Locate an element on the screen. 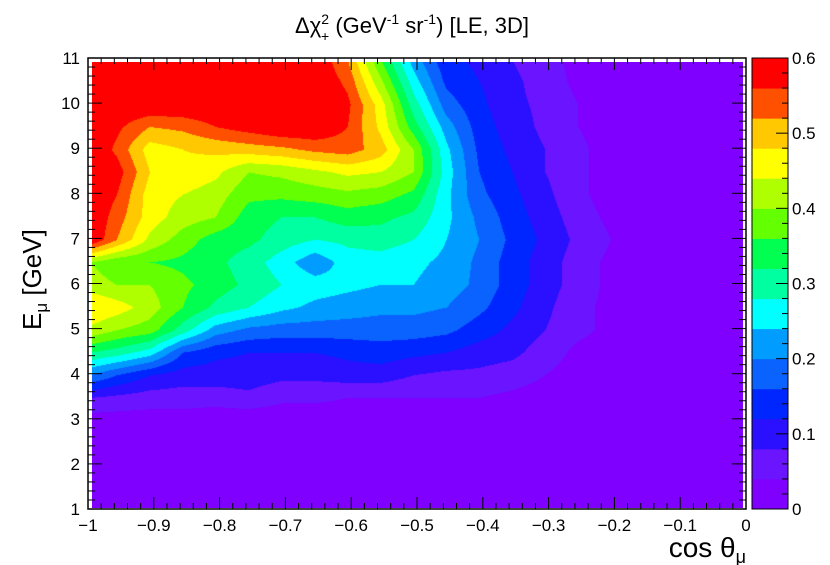  x-tick-label: −0.4 is located at coordinates (483, 525).